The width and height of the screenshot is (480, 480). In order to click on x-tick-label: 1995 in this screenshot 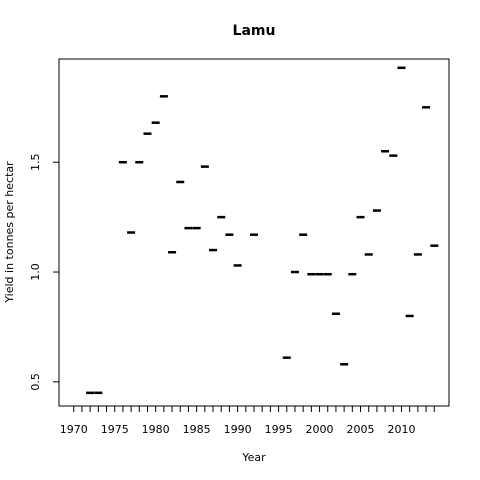, I will do `click(279, 429)`.